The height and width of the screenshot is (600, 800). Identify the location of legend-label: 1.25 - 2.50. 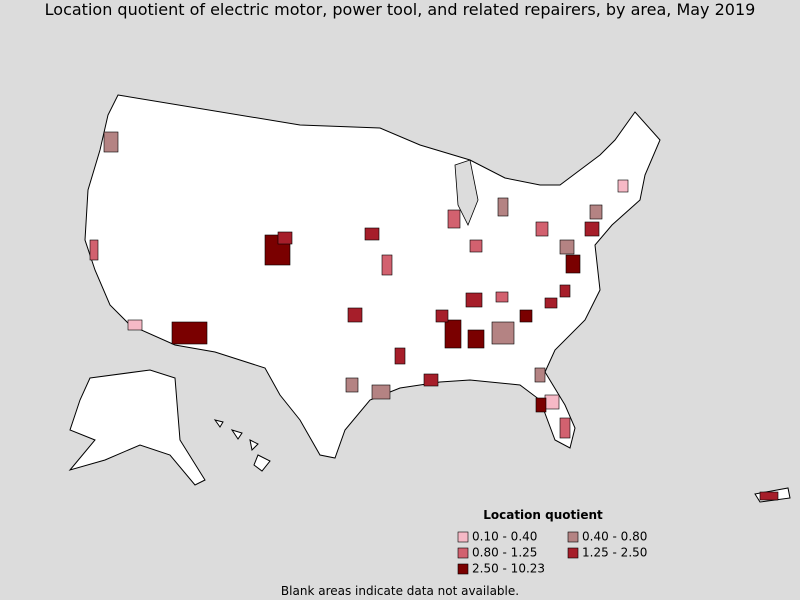
(614, 553).